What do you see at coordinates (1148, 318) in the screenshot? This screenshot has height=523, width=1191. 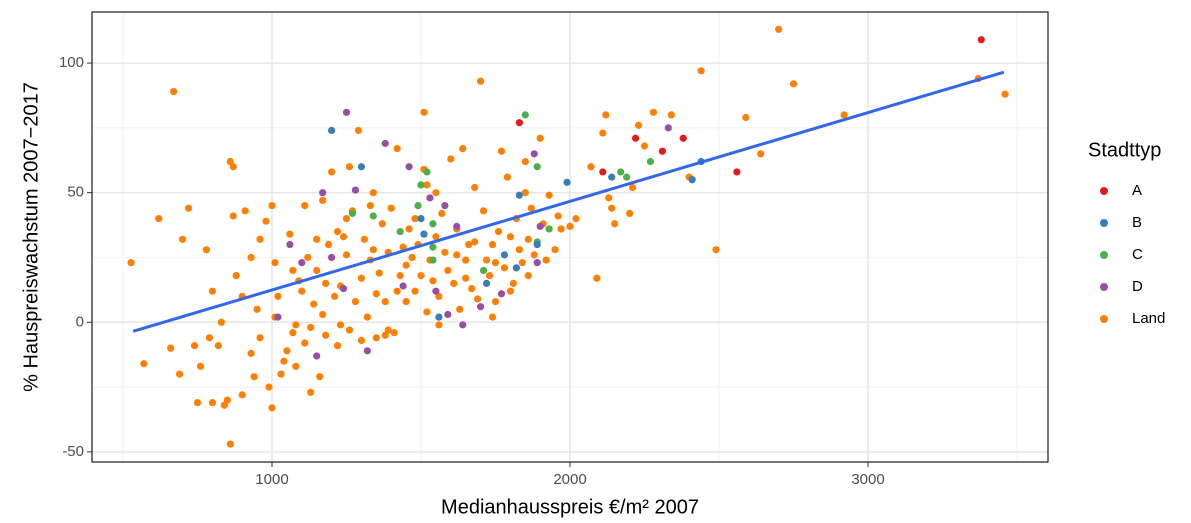 I see `legend-label: Land` at bounding box center [1148, 318].